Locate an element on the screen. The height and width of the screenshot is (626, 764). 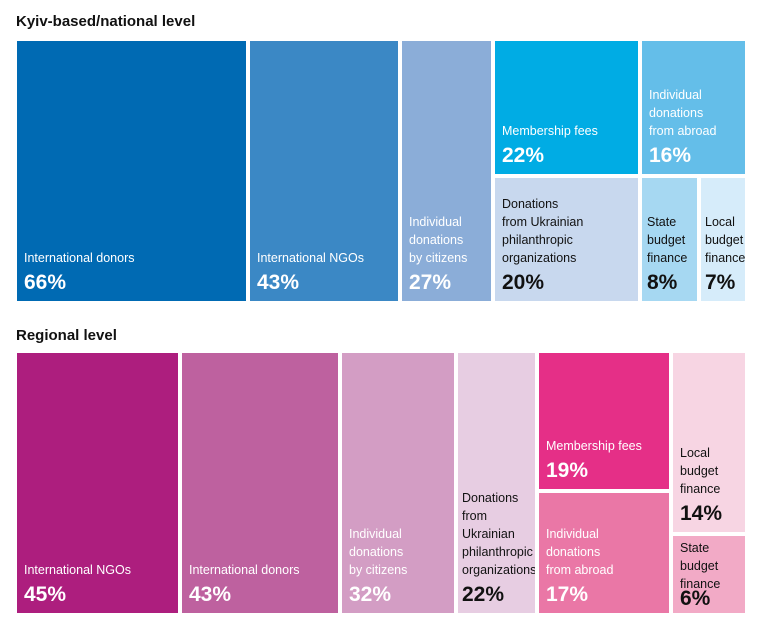
cell-value: 19% is located at coordinates (567, 470).